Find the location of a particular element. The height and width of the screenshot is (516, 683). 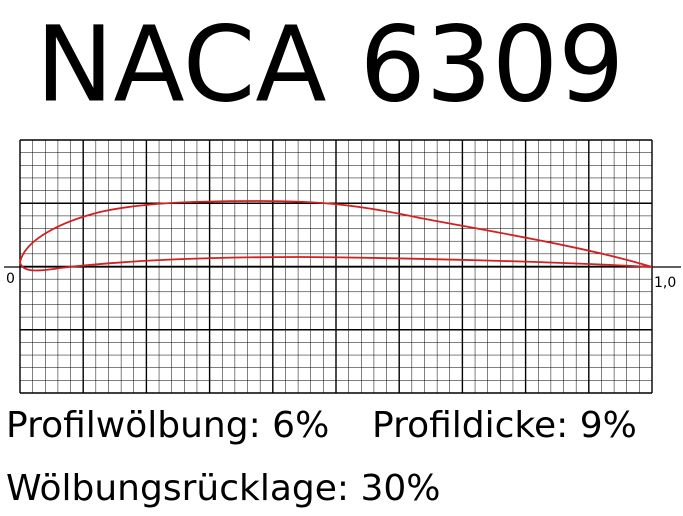

axis-end-label: 1,0 is located at coordinates (665, 283).